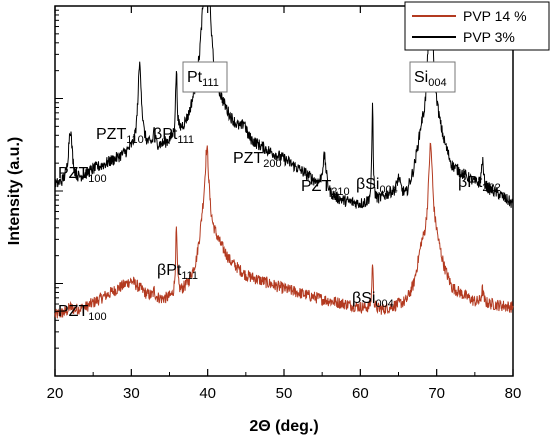  Describe the element at coordinates (325, 188) in the screenshot. I see `peak-label-pzt210: PZT210` at that location.